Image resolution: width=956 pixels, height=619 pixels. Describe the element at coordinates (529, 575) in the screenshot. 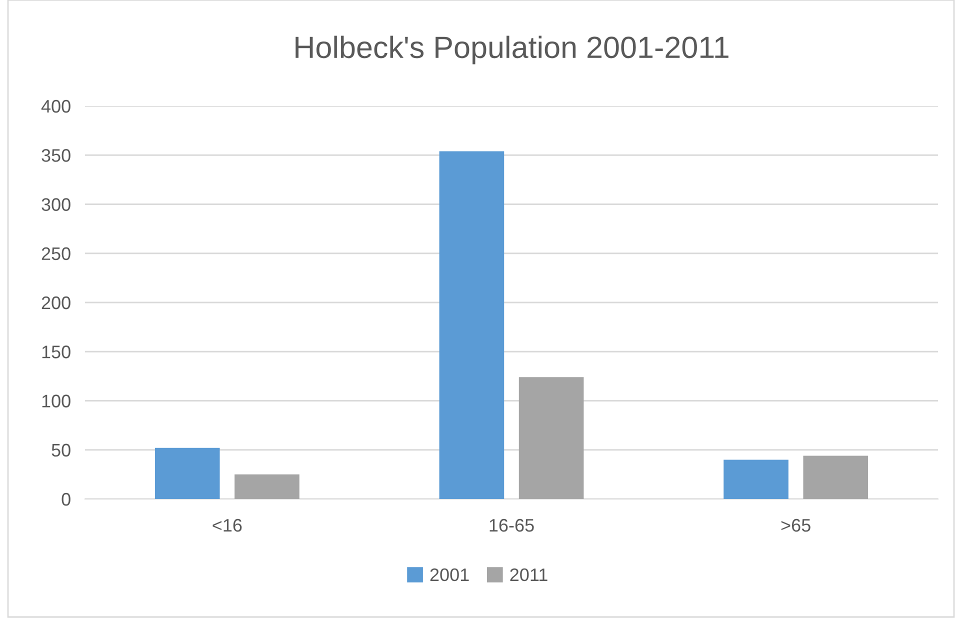

I see `legend-label: 2011` at that location.